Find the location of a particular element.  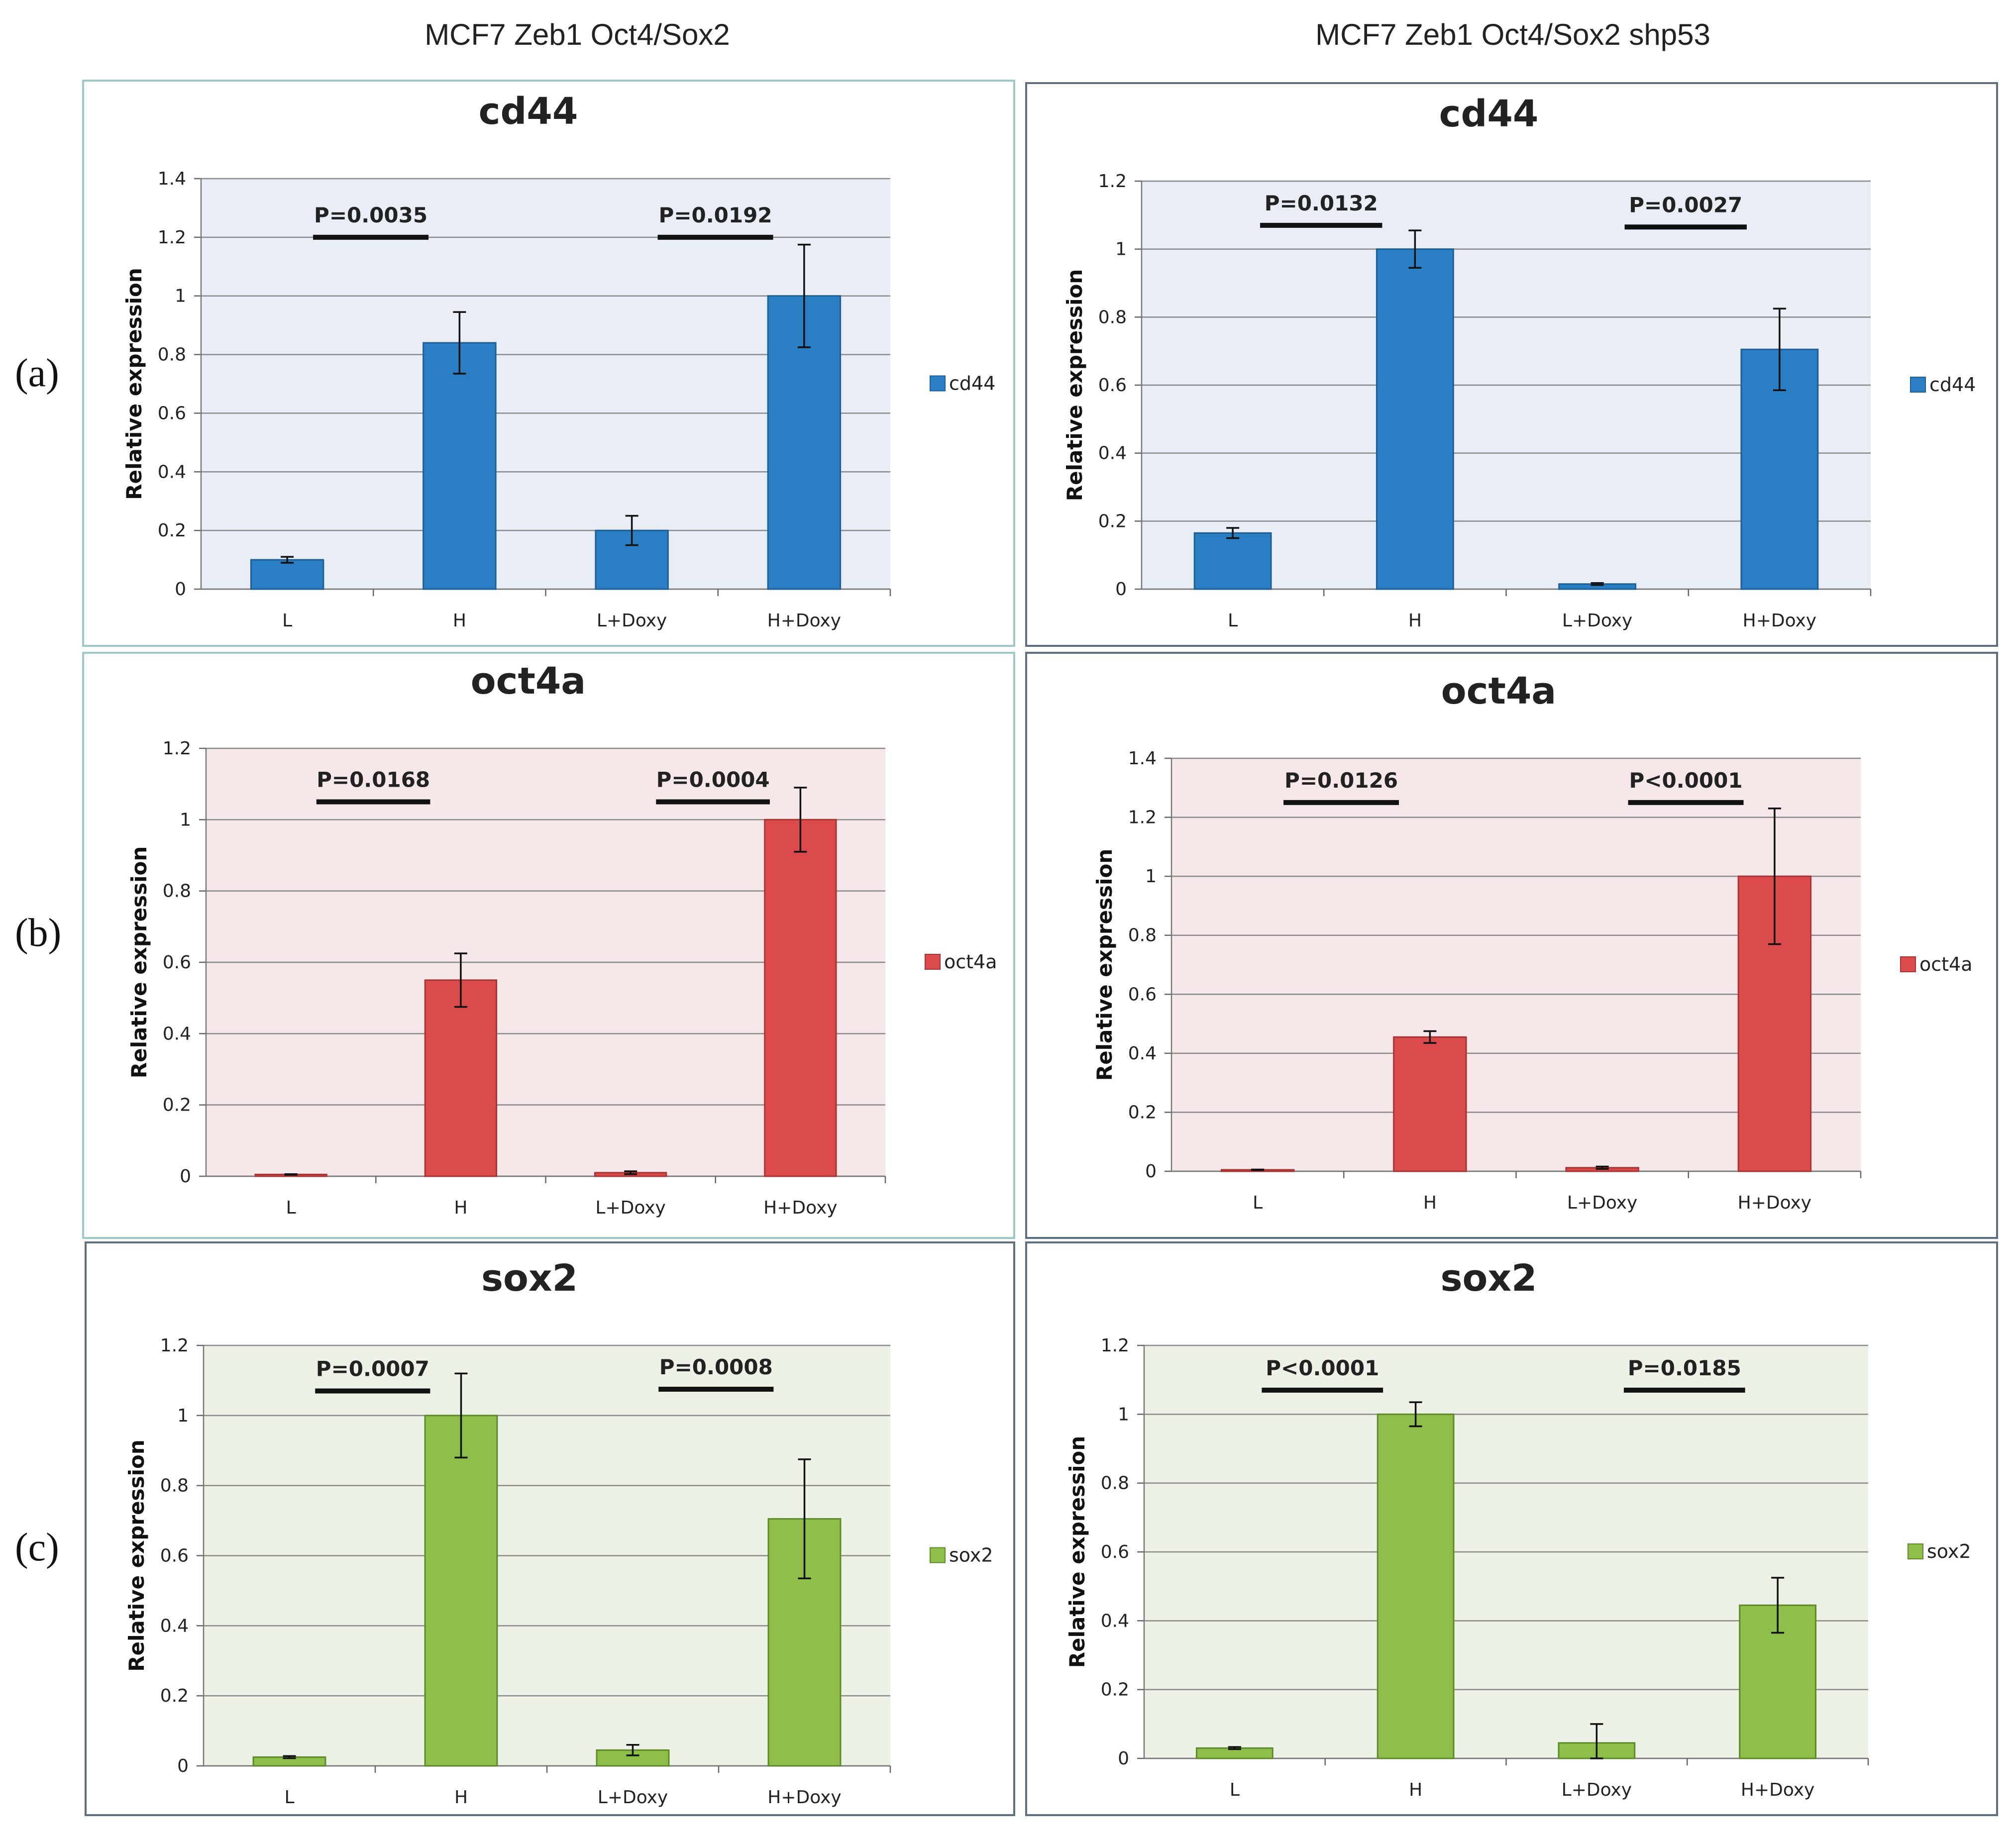

y-tick-label: 1.4 is located at coordinates (1142, 758).